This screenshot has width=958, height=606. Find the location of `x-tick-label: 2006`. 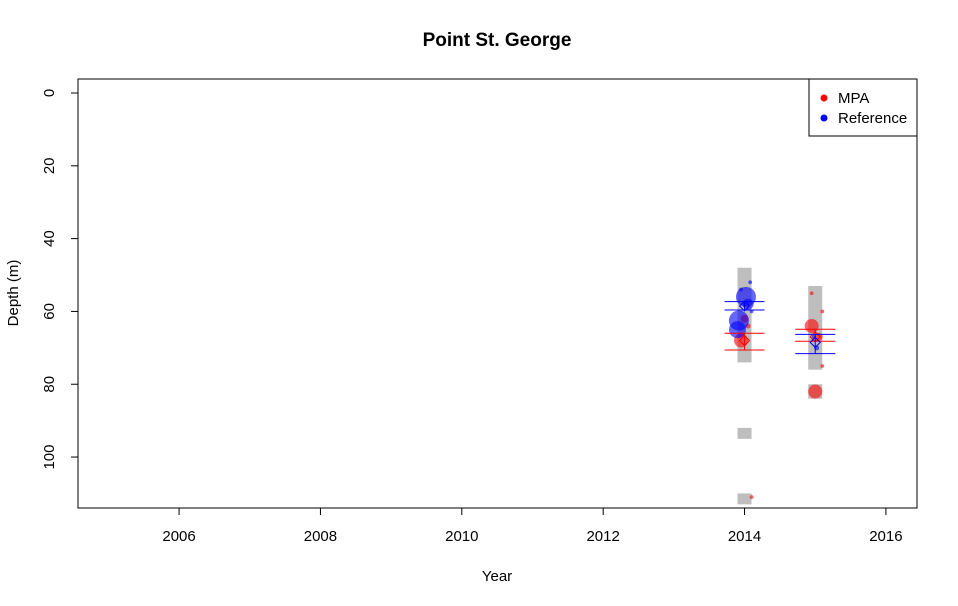

x-tick-label: 2006 is located at coordinates (178, 536).